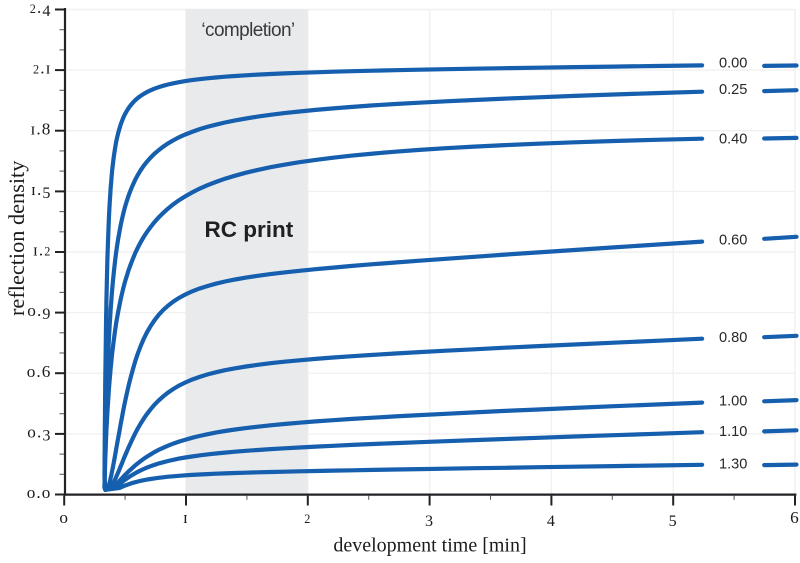  I want to click on svg-text: 0.25, so click(733, 90).